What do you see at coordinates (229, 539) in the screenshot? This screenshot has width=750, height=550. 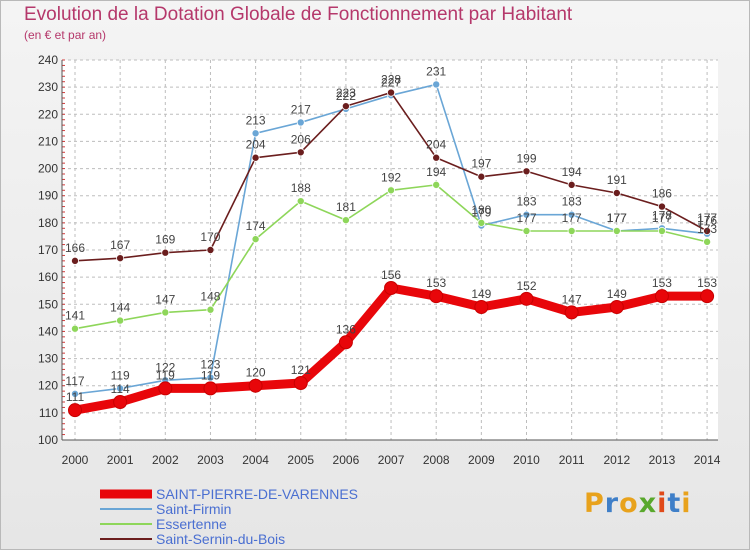 I see `legend-item: Saint-Sernin-du-Bois` at bounding box center [229, 539].